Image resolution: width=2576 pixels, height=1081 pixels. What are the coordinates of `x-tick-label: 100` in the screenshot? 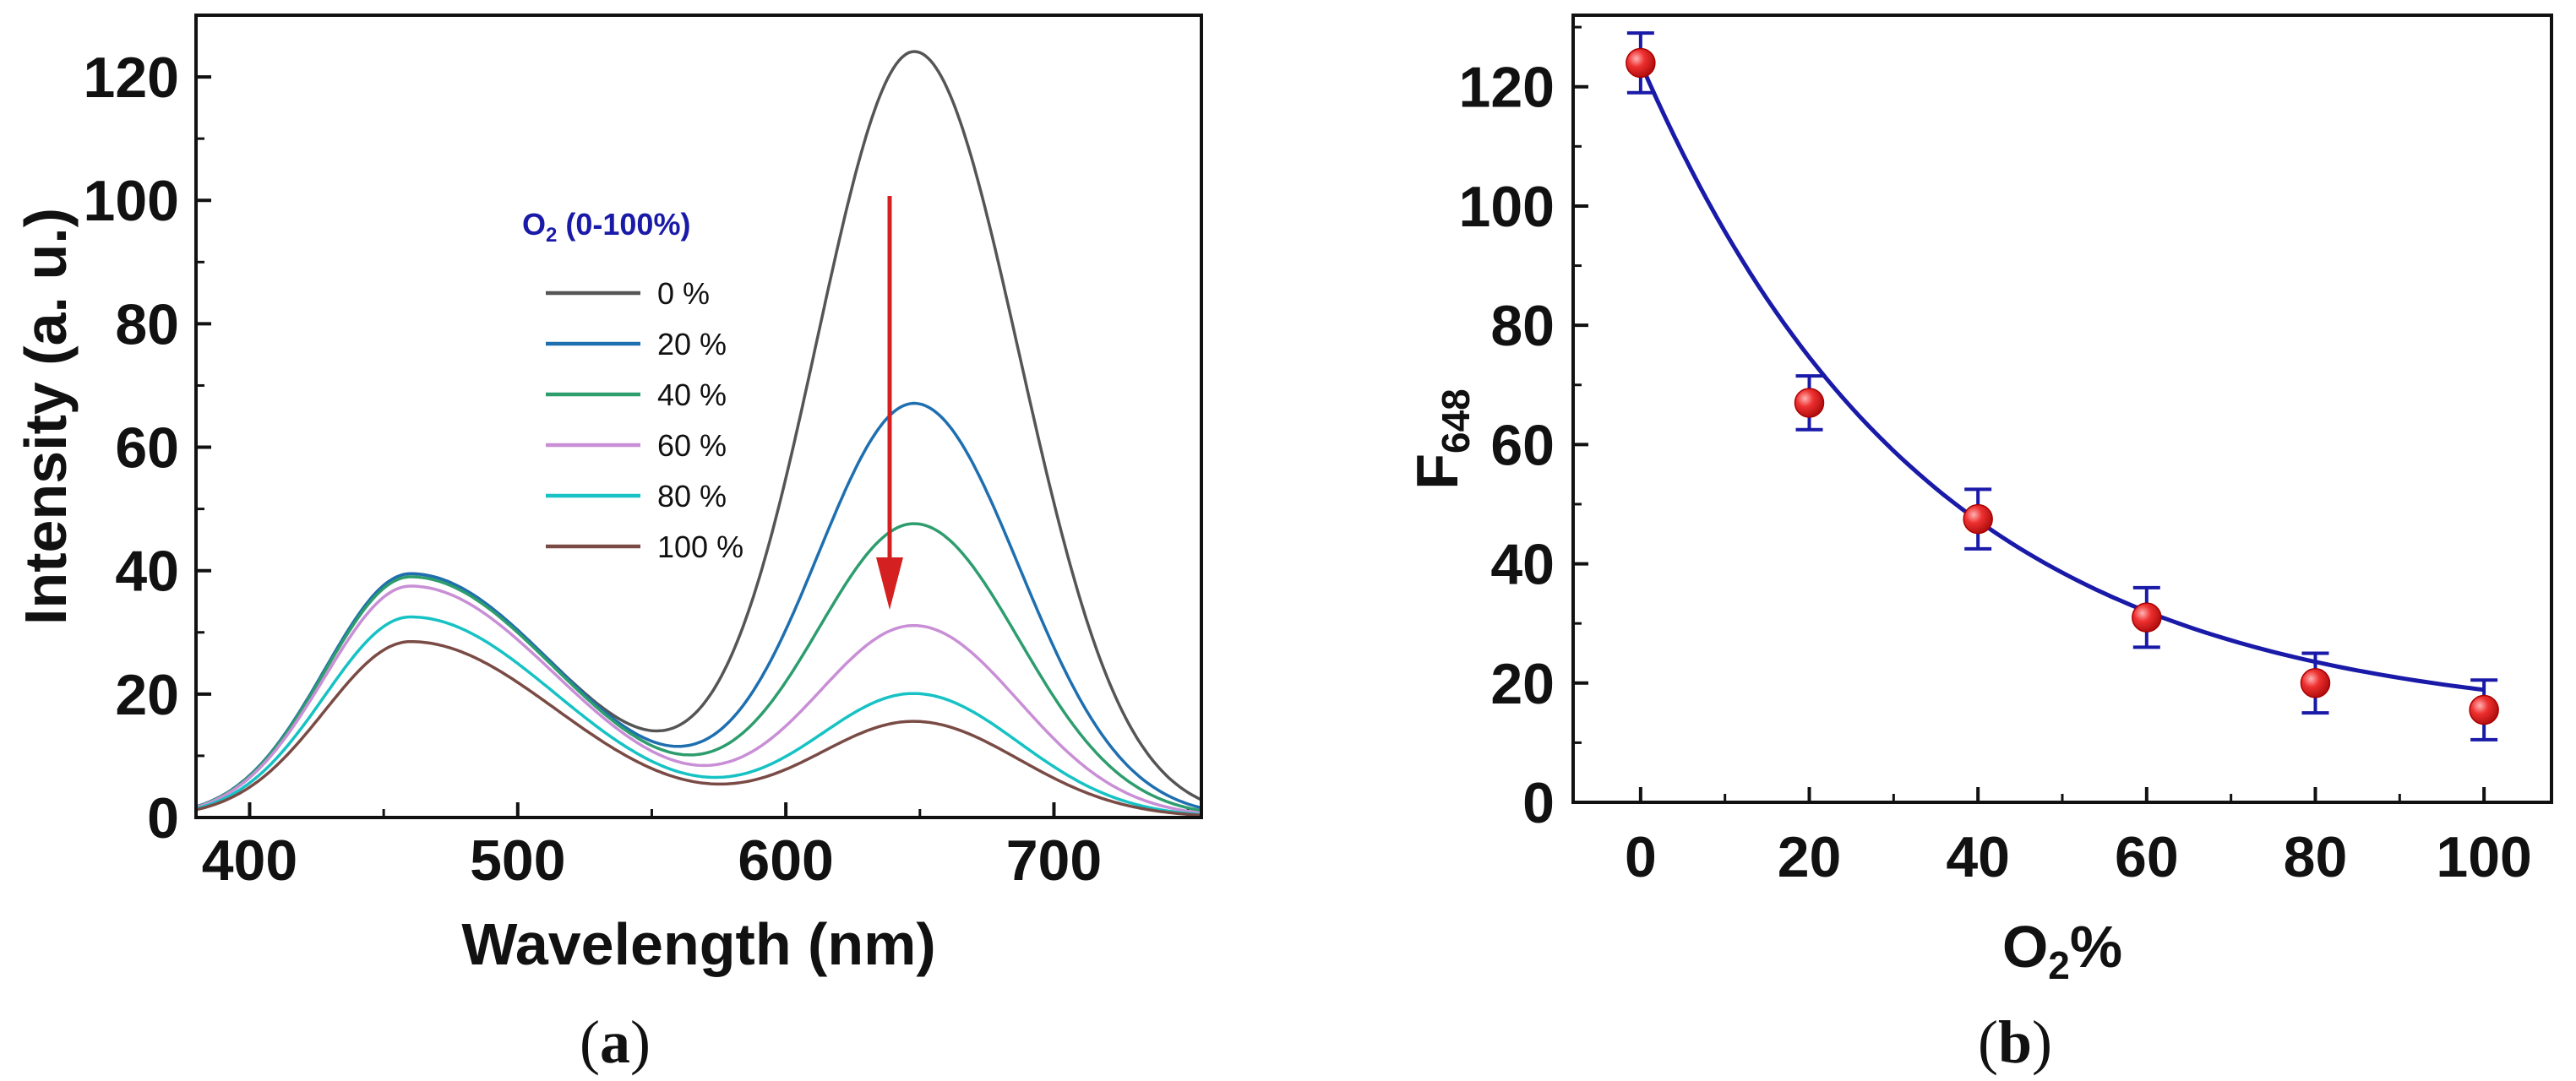 It's located at (2483, 857).